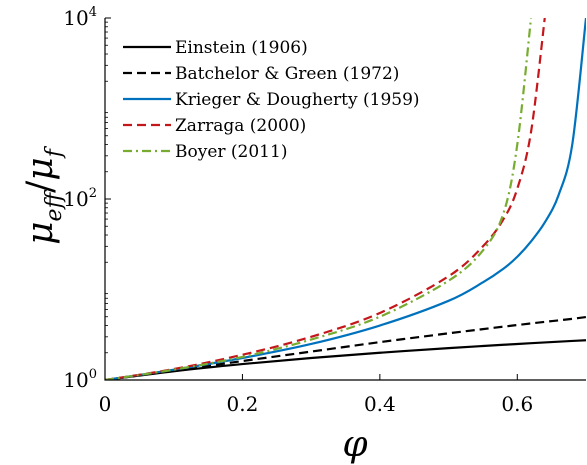  What do you see at coordinates (287, 74) in the screenshot?
I see `legend-label: Batchelor & Green (1972)` at bounding box center [287, 74].